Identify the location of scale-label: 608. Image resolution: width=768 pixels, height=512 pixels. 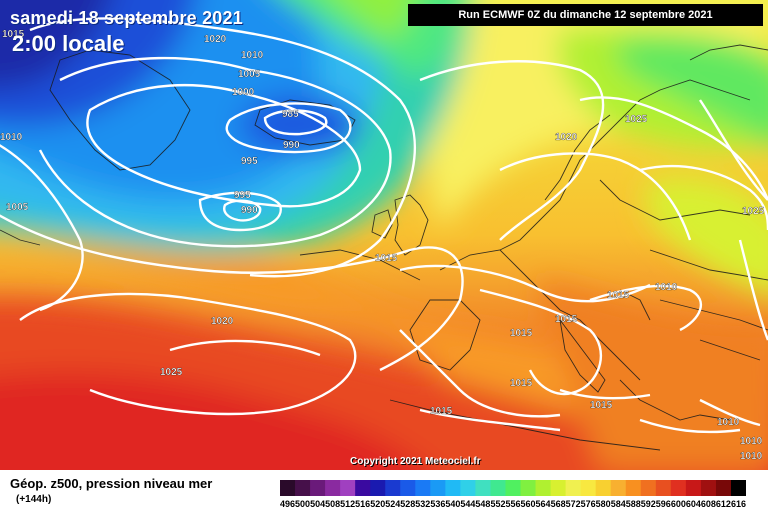
(708, 504).